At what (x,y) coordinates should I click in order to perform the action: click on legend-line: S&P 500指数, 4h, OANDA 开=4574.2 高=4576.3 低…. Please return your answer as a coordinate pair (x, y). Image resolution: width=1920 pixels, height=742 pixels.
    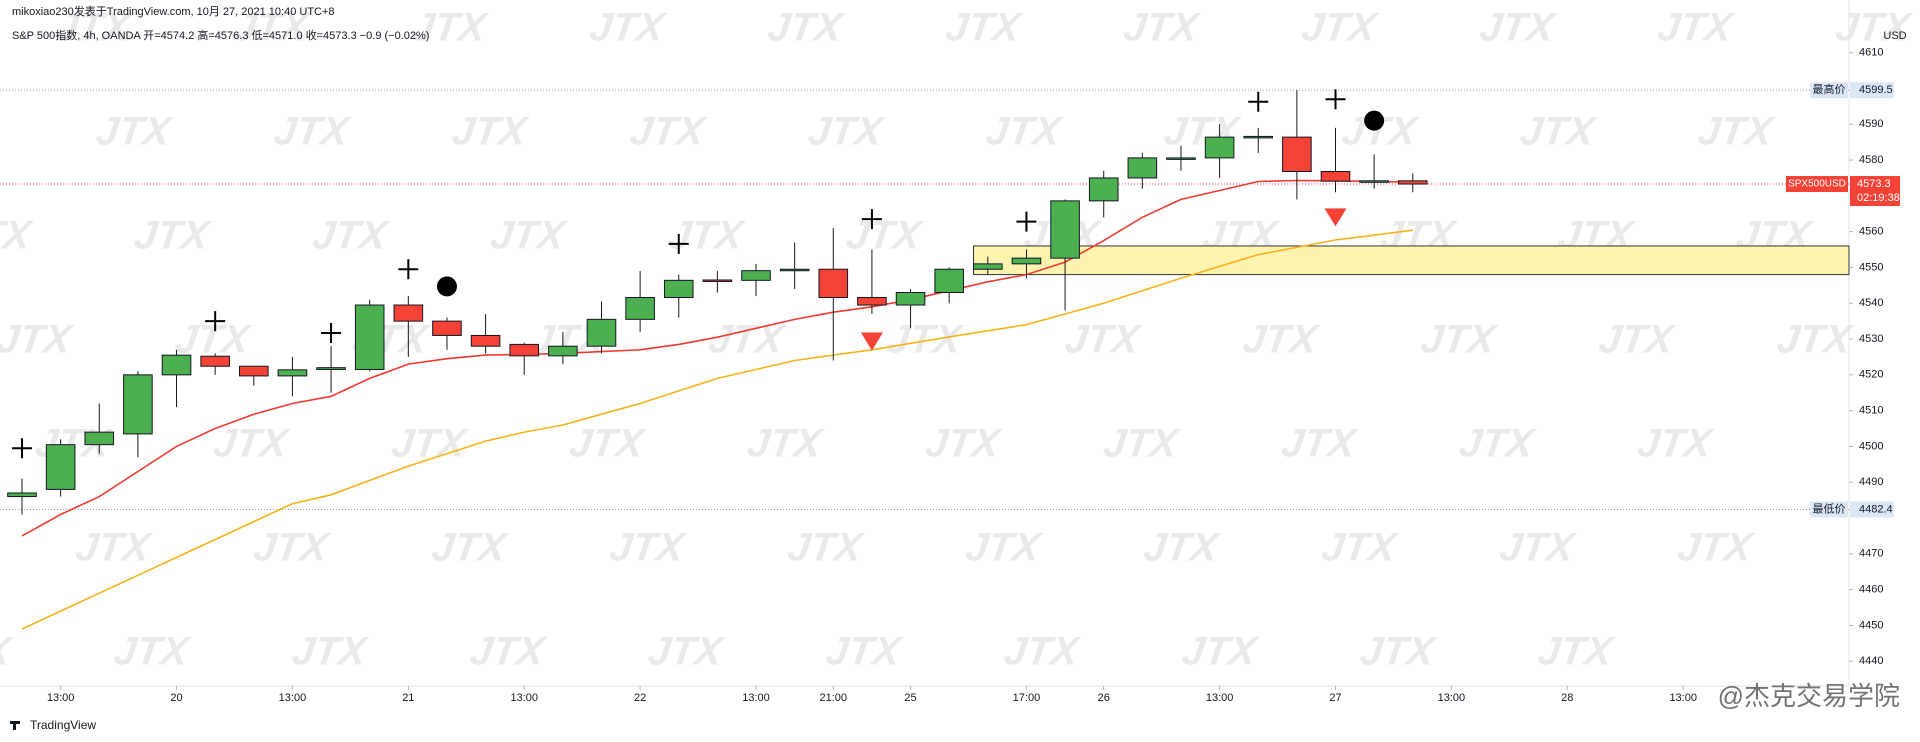
    Looking at the image, I should click on (220, 35).